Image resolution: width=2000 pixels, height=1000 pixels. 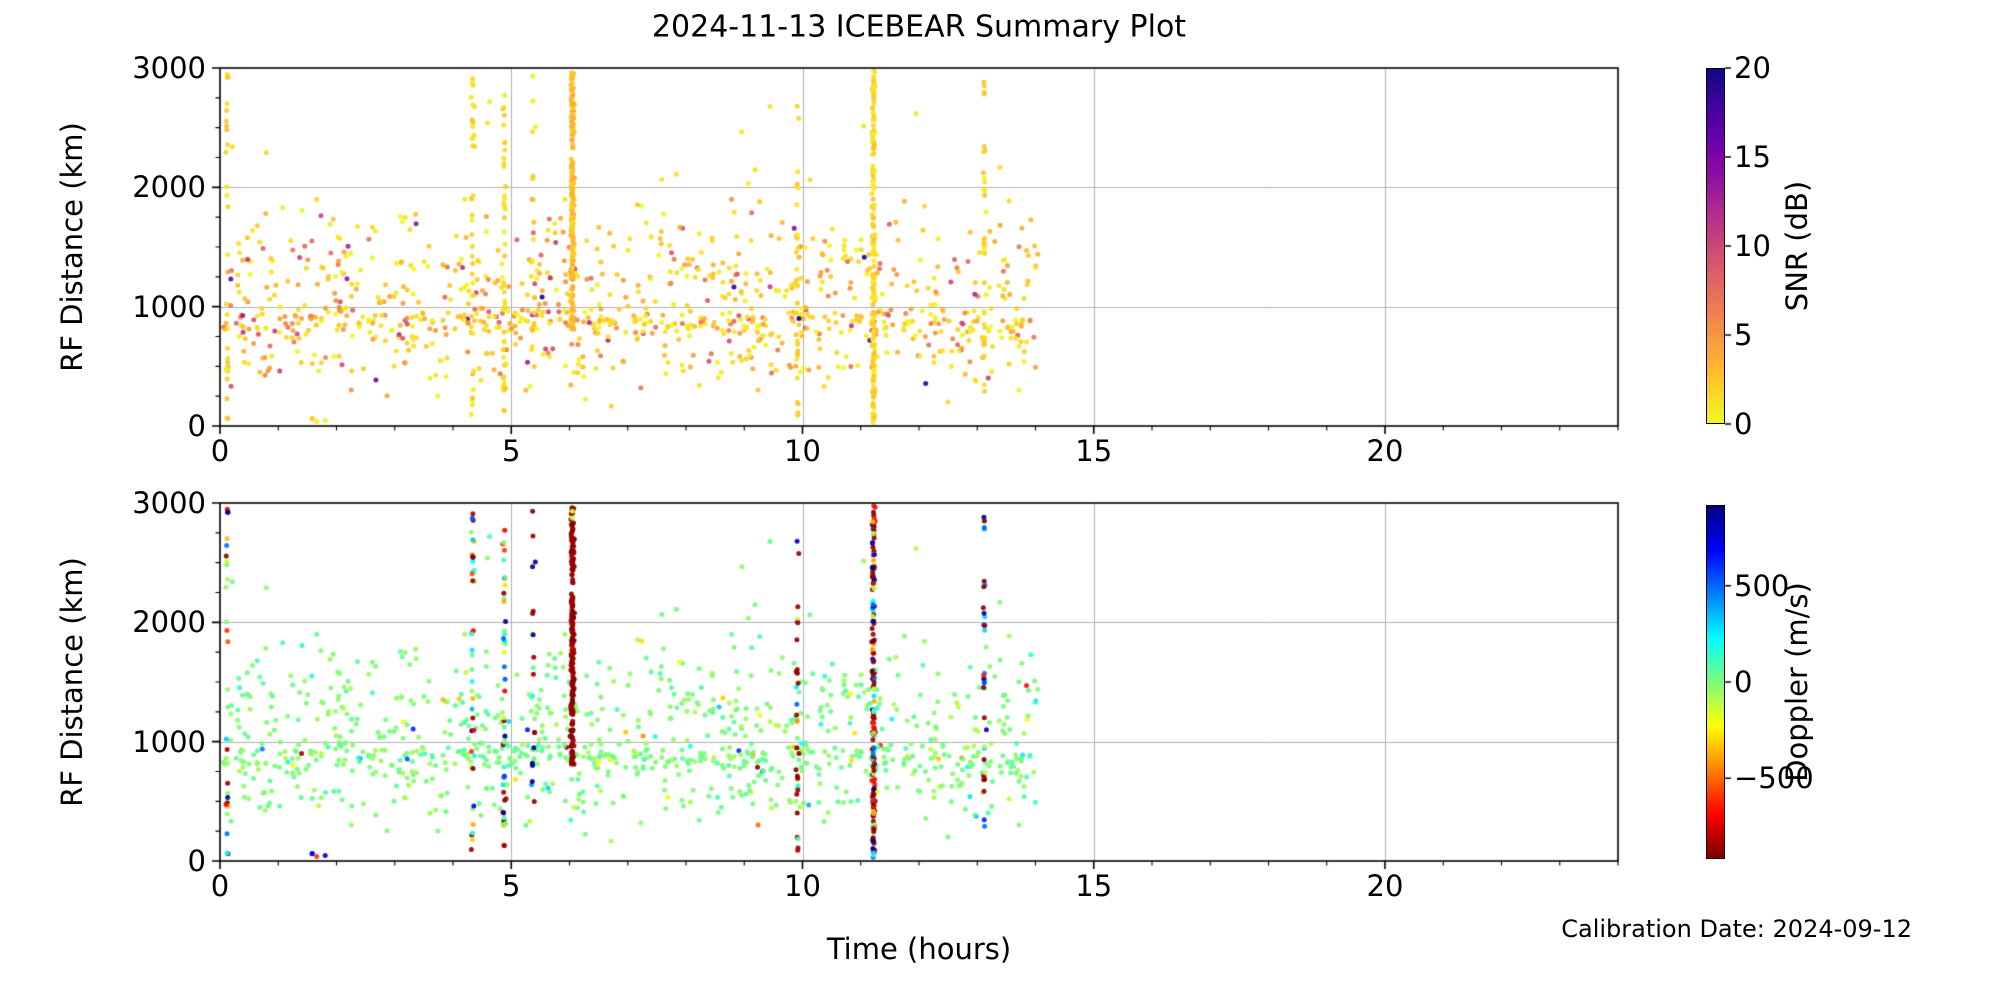 What do you see at coordinates (1797, 246) in the screenshot?
I see `snr-colorbar-label: SNR (dB)` at bounding box center [1797, 246].